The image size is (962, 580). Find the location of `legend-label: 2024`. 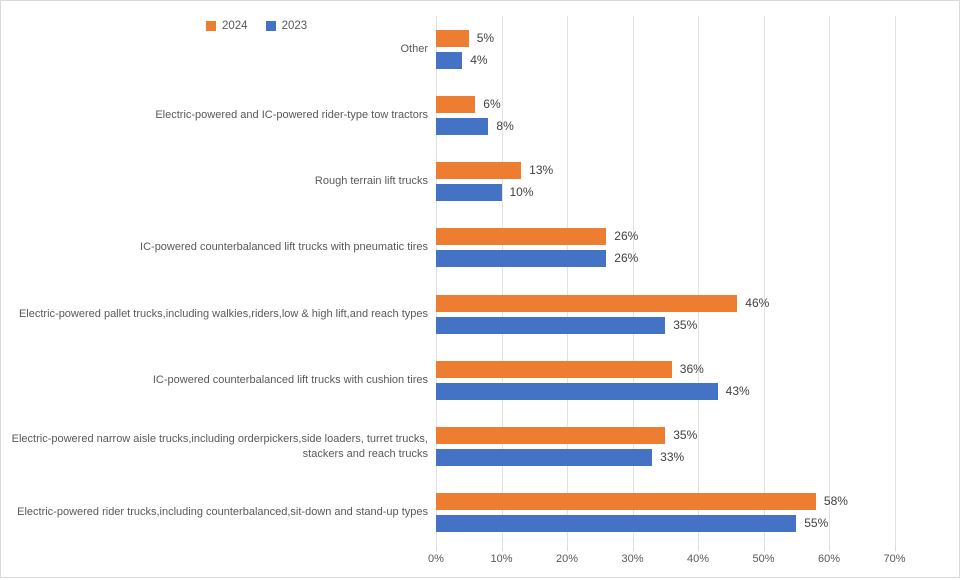

legend-label: 2024 is located at coordinates (235, 26).